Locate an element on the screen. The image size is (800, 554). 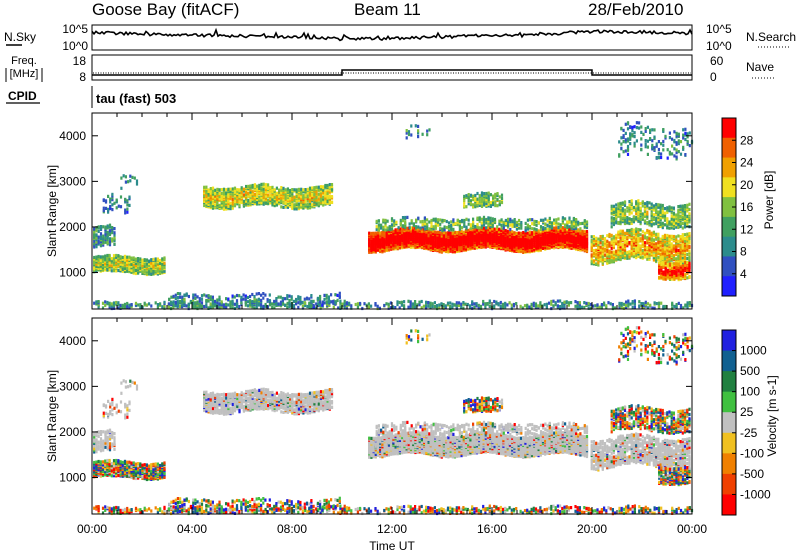
noise-tick-bottom-right: 10^0 is located at coordinates (719, 46).